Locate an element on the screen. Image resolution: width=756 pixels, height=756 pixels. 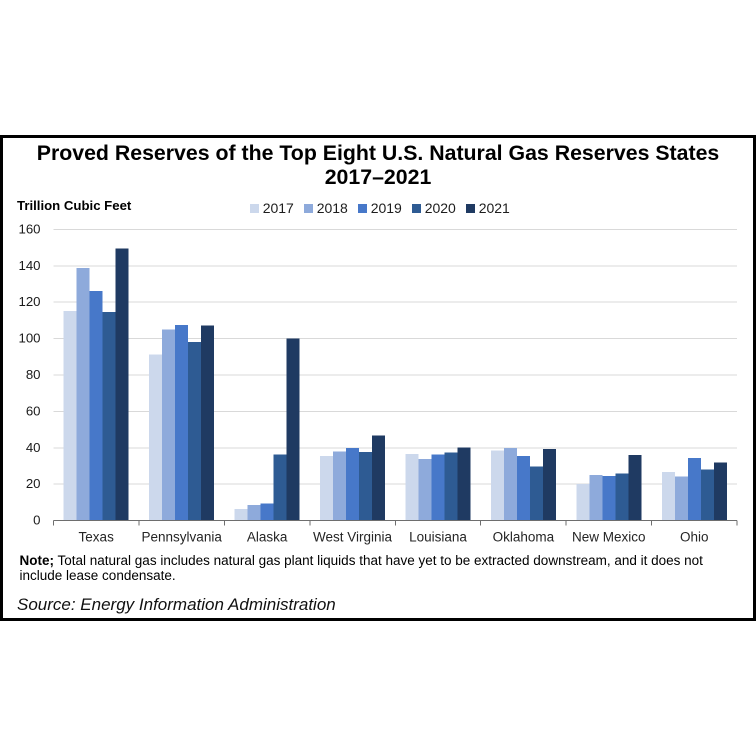
svg-text: West Virginia is located at coordinates (353, 537).